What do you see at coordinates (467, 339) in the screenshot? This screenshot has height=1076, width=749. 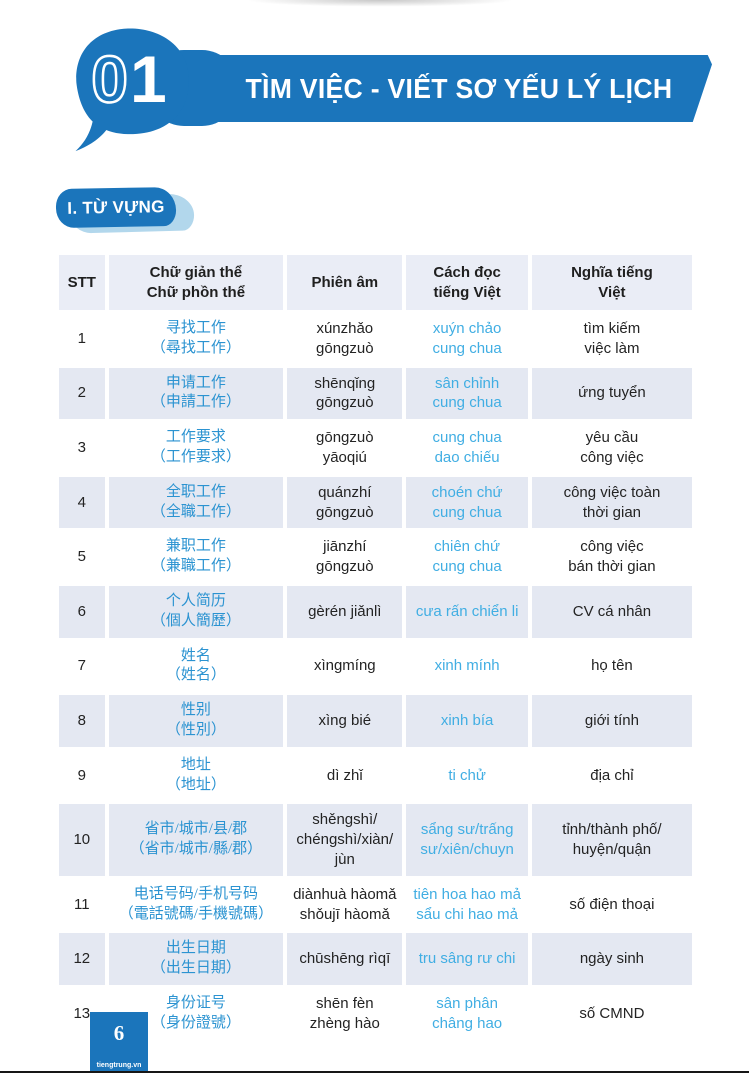 I see `reading-cell: xuýn chảo cung chua` at bounding box center [467, 339].